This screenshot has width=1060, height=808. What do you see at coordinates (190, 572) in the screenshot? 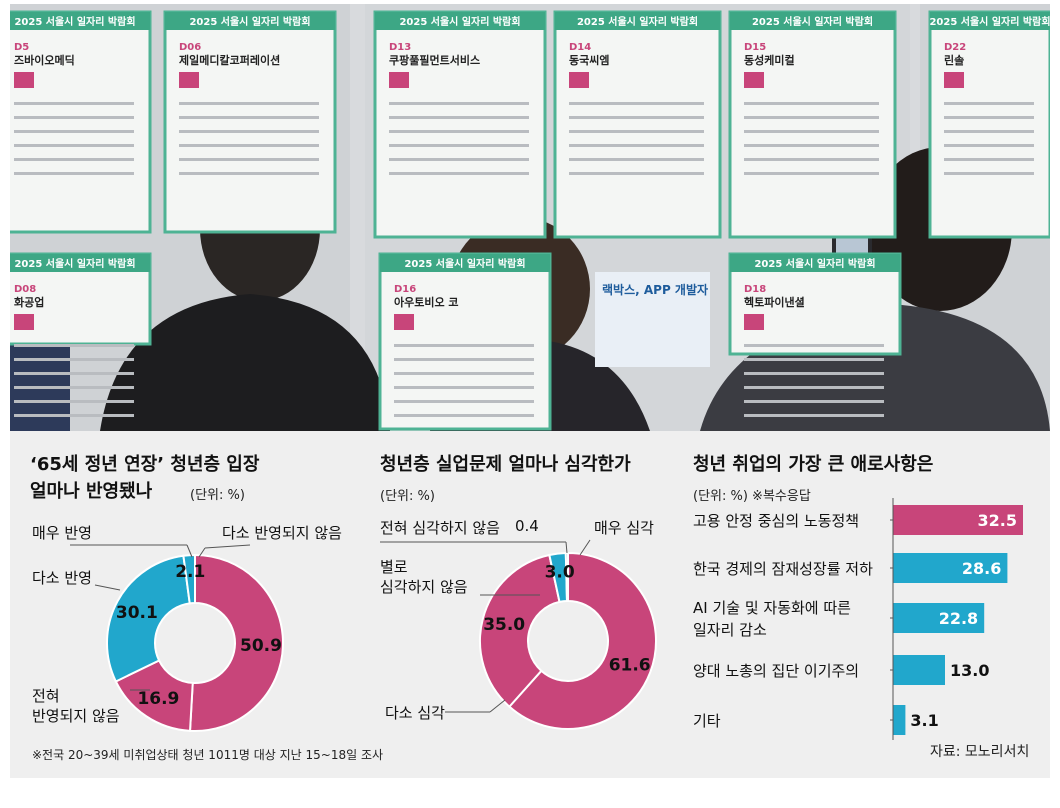
I see `donut-value-label: 2.1` at bounding box center [190, 572].